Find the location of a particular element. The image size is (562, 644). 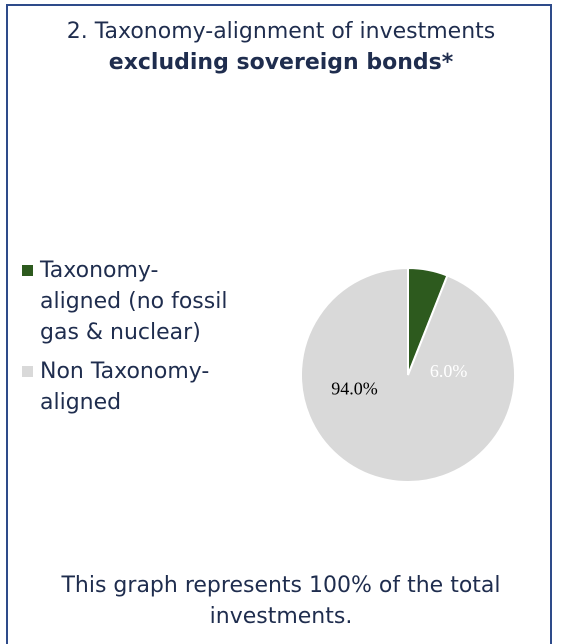

legend-item-non-taxonomy-aligned: Non Taxonomy-aligned is located at coordinates (147, 387).